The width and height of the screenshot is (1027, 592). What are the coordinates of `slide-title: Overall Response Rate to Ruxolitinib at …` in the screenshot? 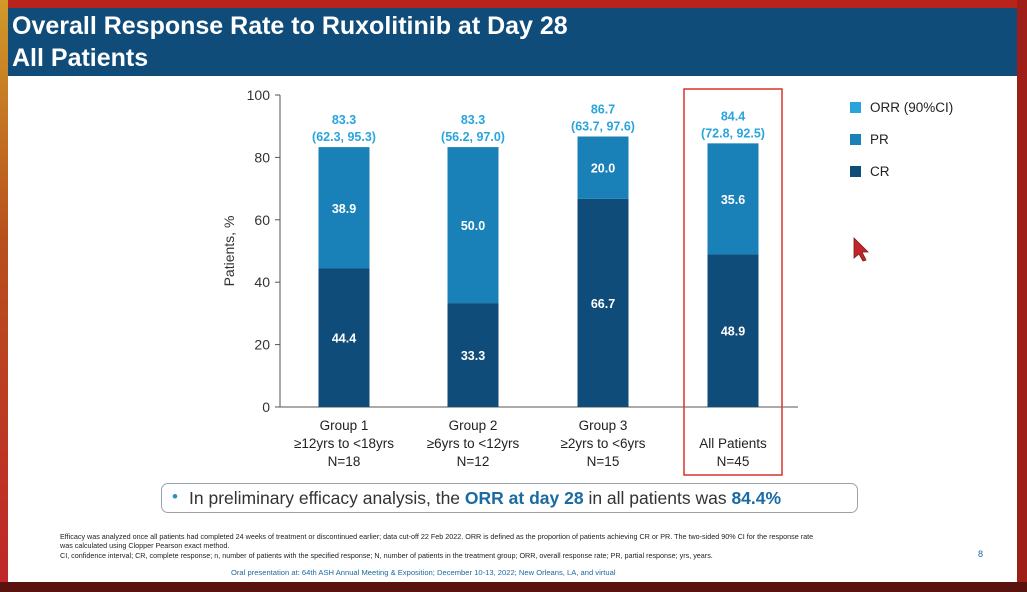 It's located at (290, 26).